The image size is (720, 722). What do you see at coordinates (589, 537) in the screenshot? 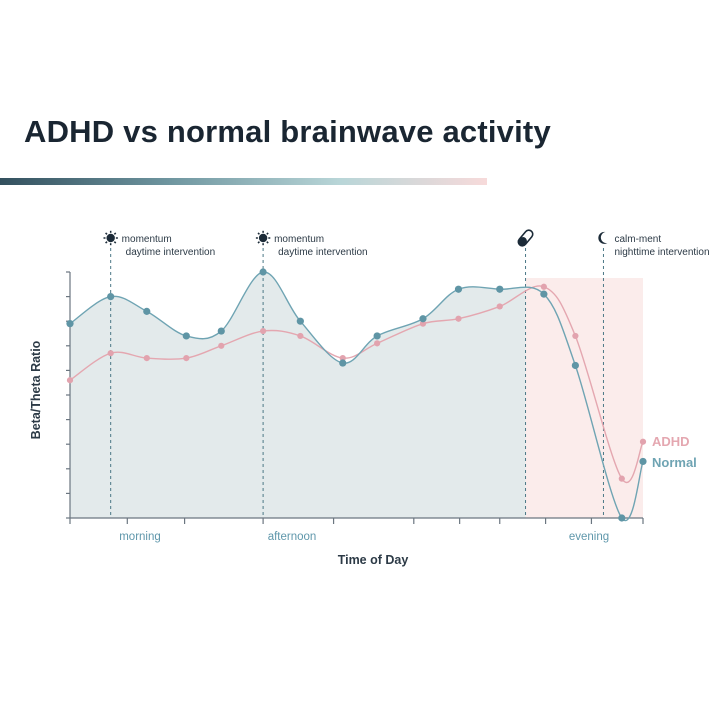
I see `x-category-evening: evening` at bounding box center [589, 537].